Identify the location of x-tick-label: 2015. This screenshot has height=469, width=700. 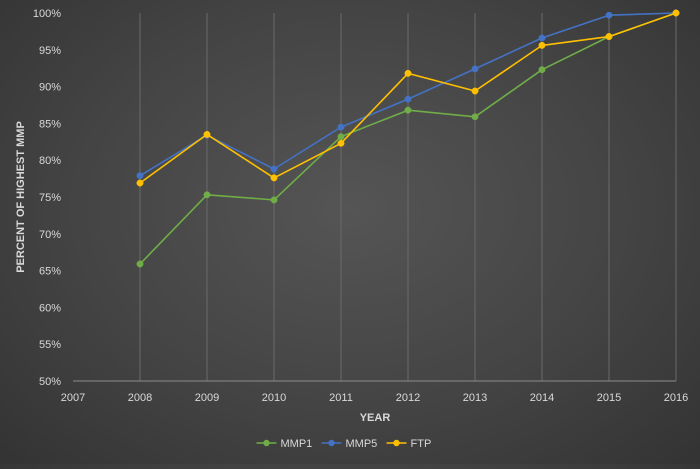
(609, 398).